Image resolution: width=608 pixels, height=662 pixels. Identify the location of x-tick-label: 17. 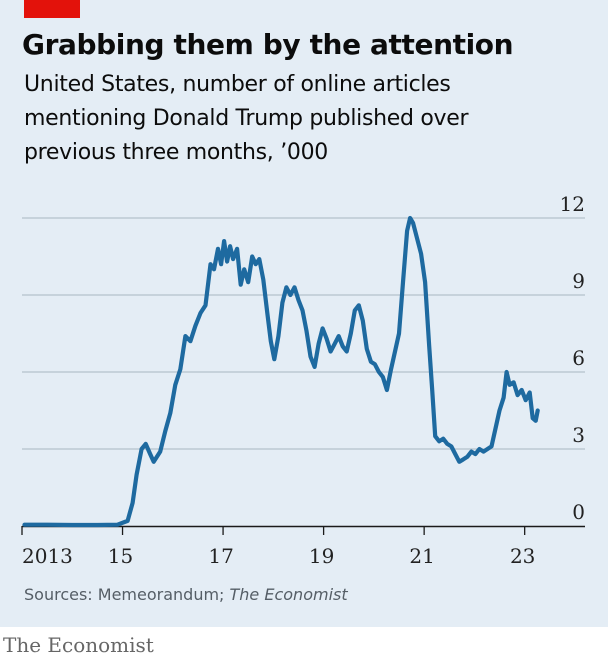
(220, 556).